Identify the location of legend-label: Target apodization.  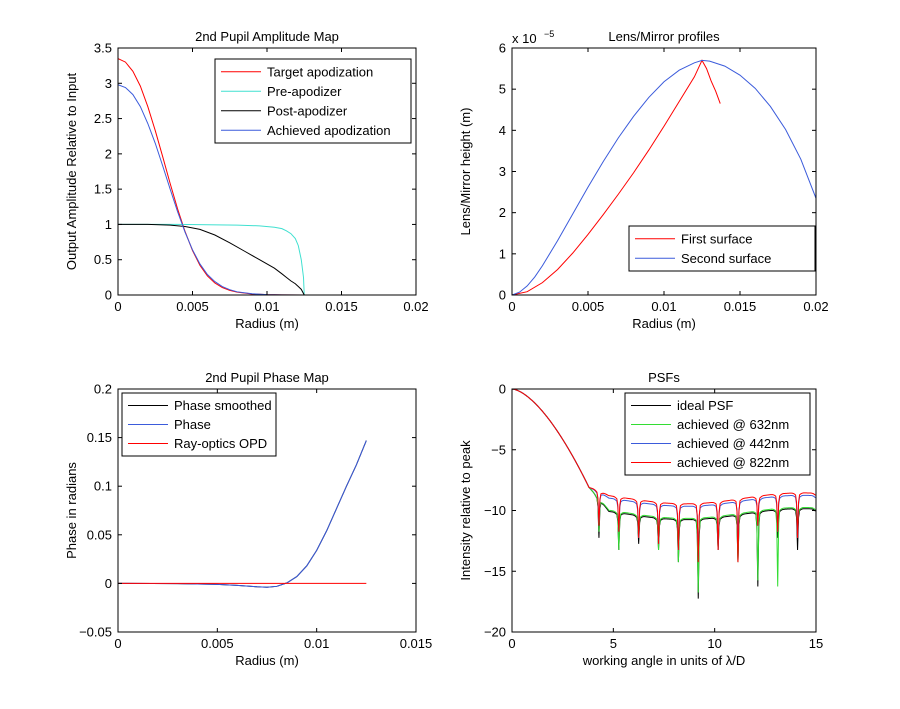
(320, 71).